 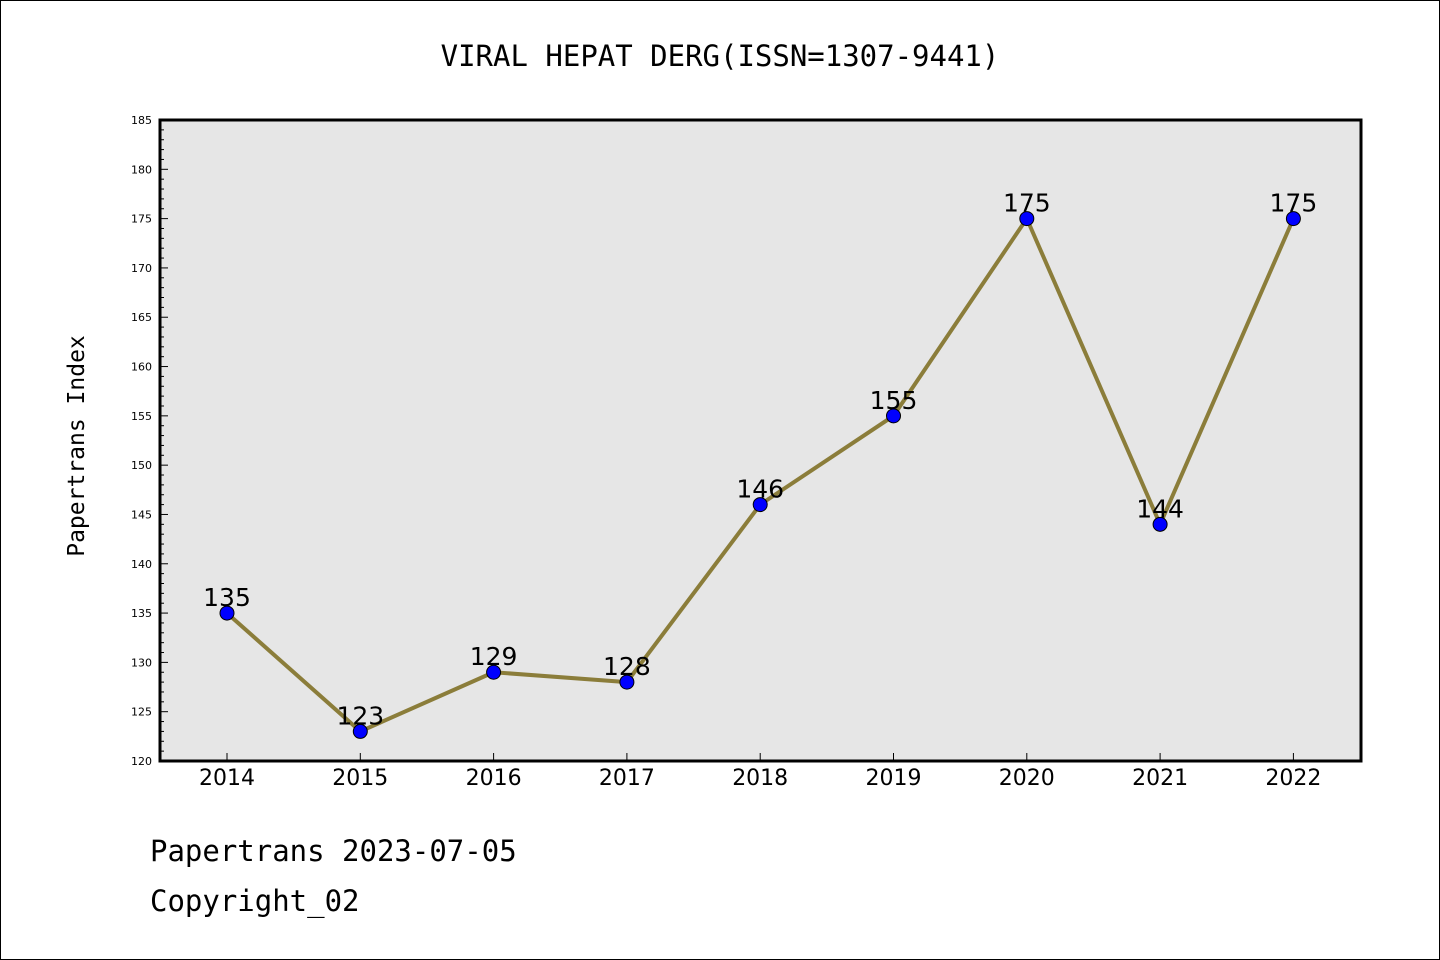 What do you see at coordinates (1160, 778) in the screenshot?
I see `x-tick-label: 2021` at bounding box center [1160, 778].